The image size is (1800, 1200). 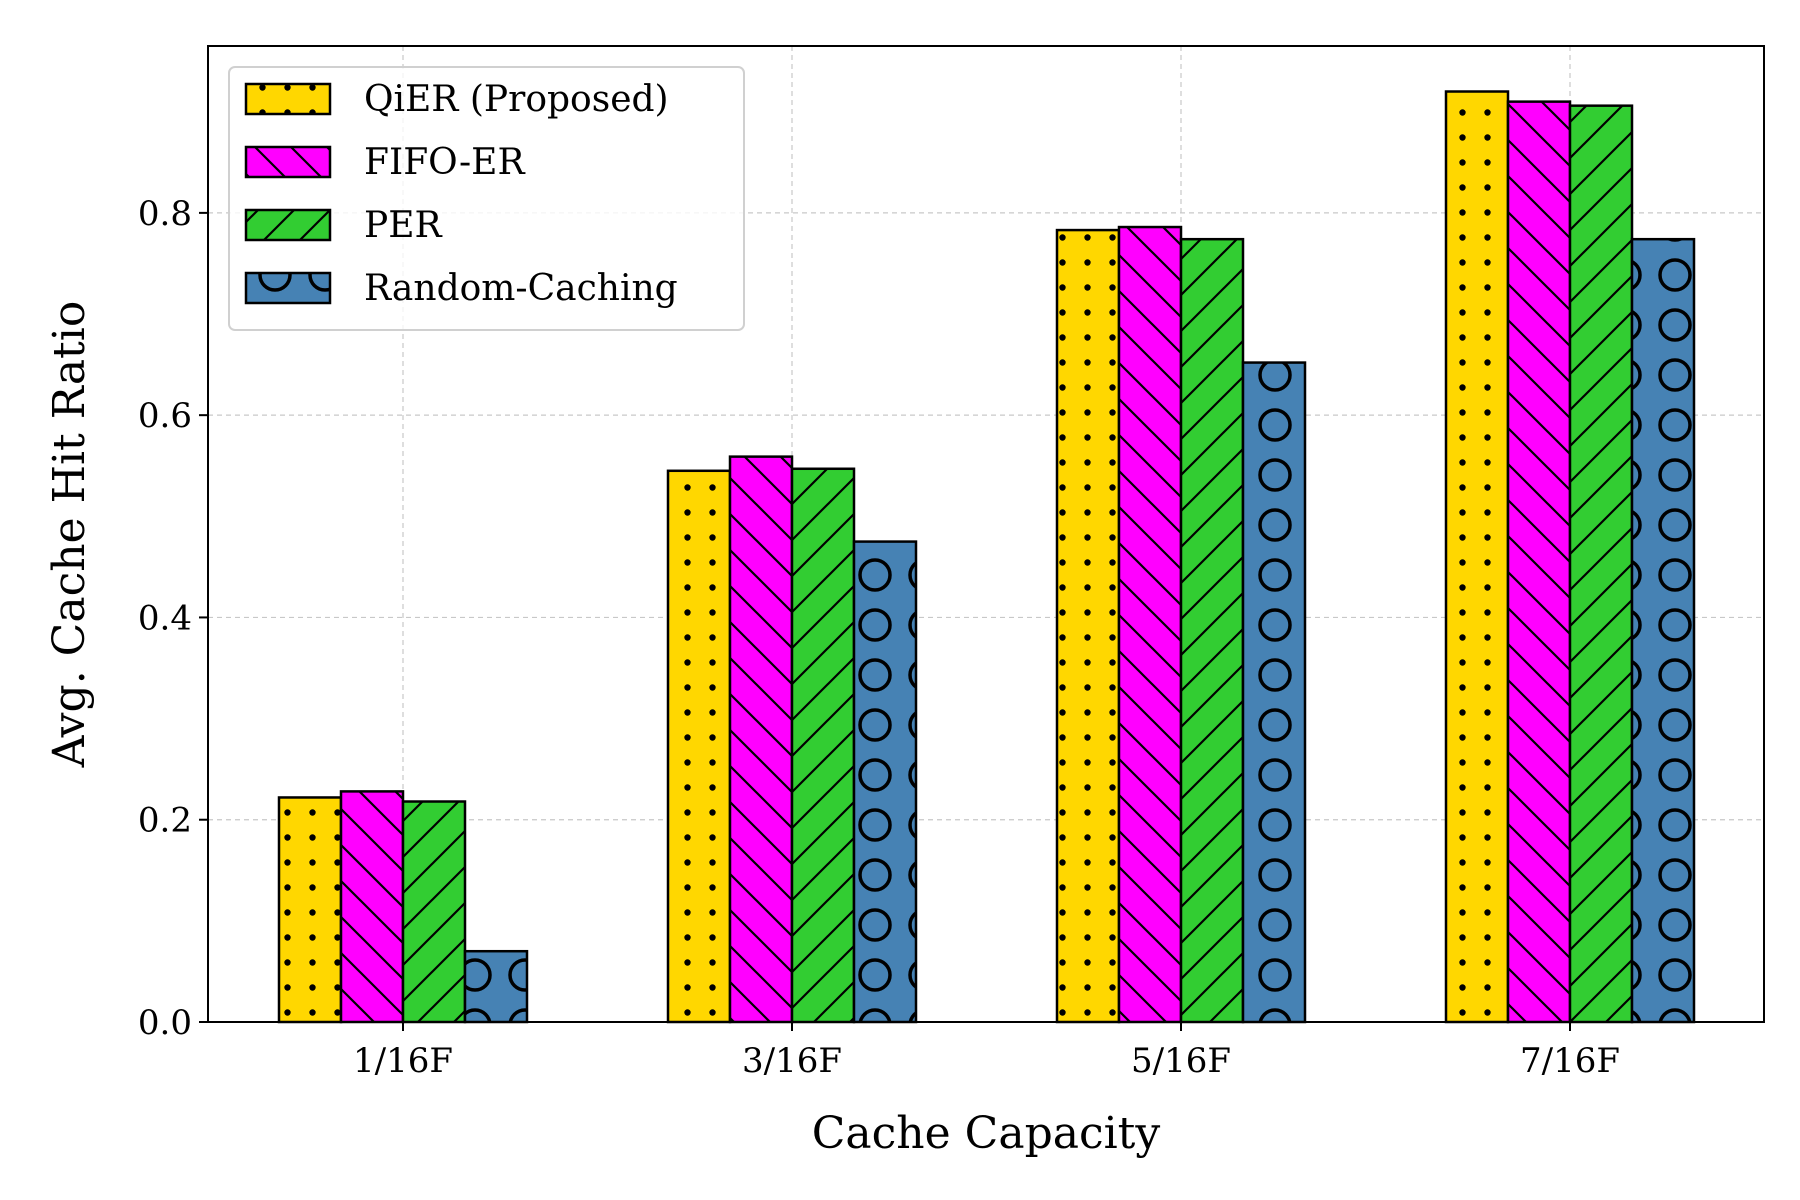 What do you see at coordinates (403, 1061) in the screenshot?
I see `x-tick-label: 1/16F` at bounding box center [403, 1061].